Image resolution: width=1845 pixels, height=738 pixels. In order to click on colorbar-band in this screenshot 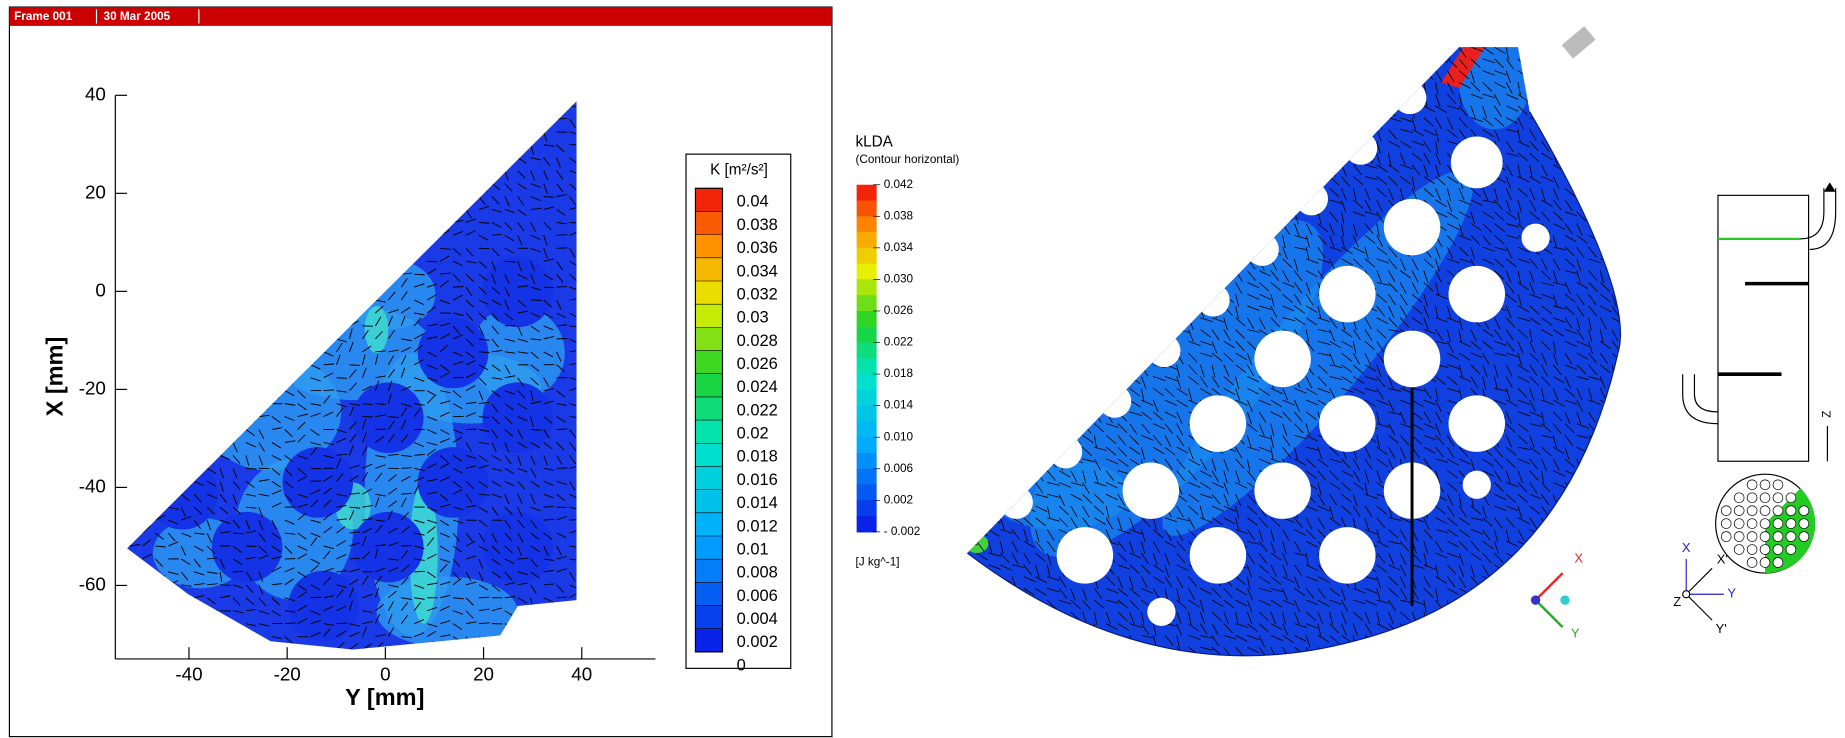, I will do `click(866, 524)`.